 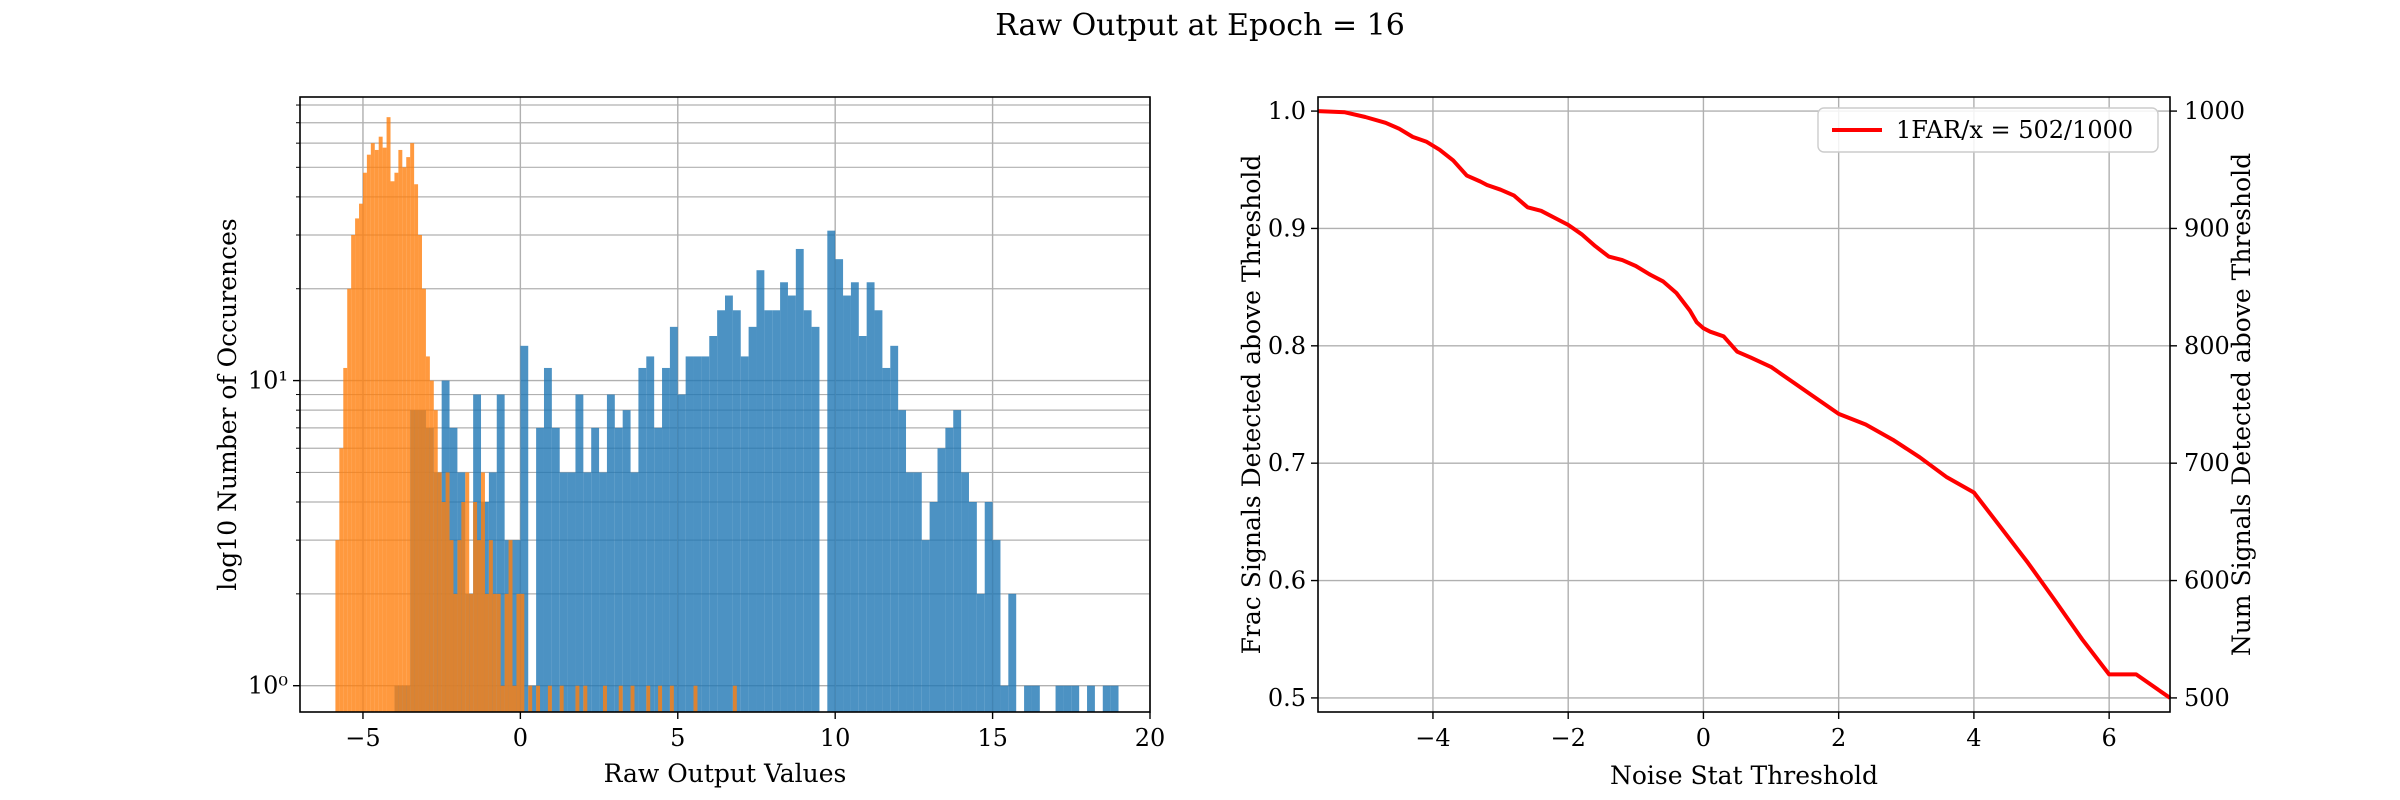 I want to click on x-tick-label: 4, so click(x=1973, y=738).